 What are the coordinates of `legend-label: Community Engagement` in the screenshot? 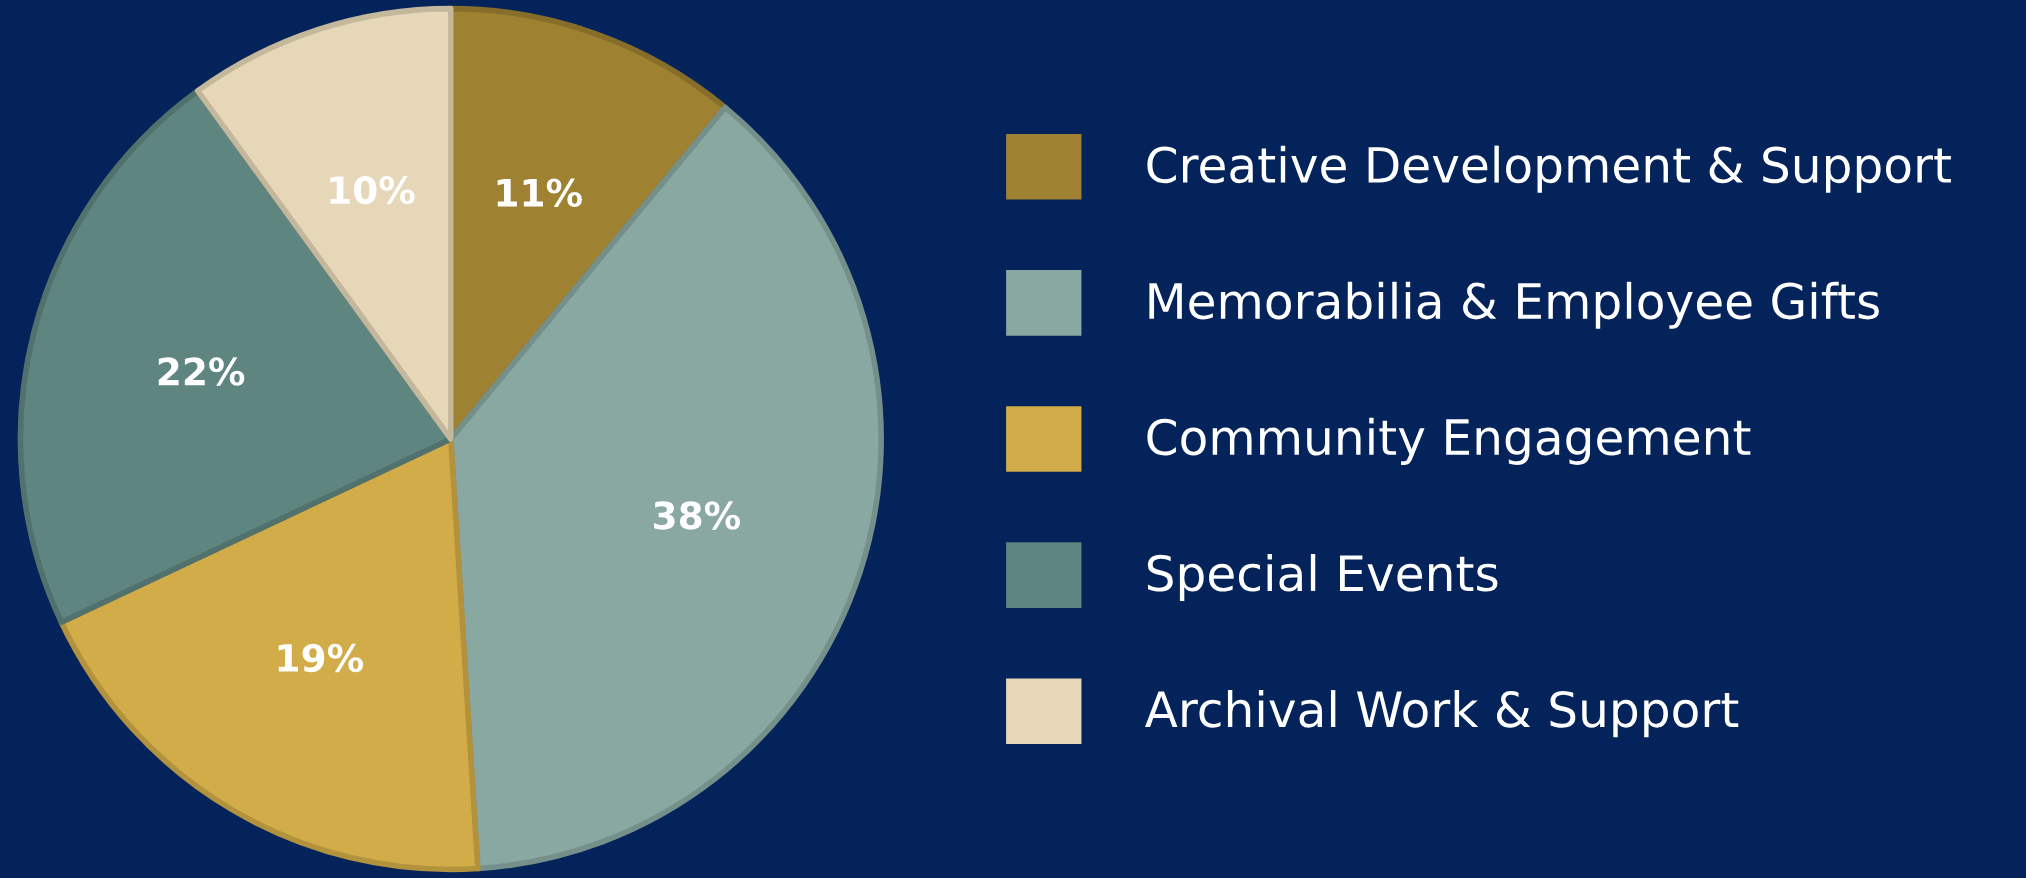 It's located at (1449, 441).